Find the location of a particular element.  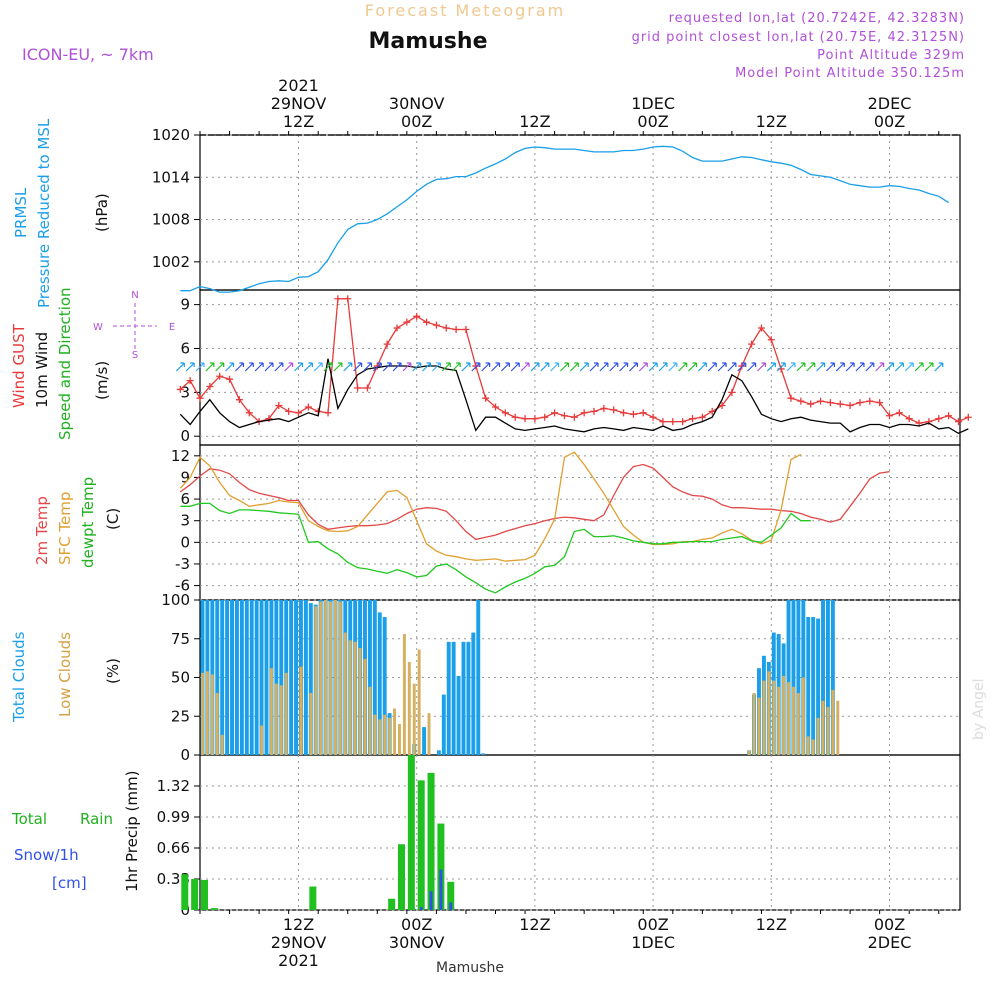

y-tick-label: 1002 is located at coordinates (171, 262).